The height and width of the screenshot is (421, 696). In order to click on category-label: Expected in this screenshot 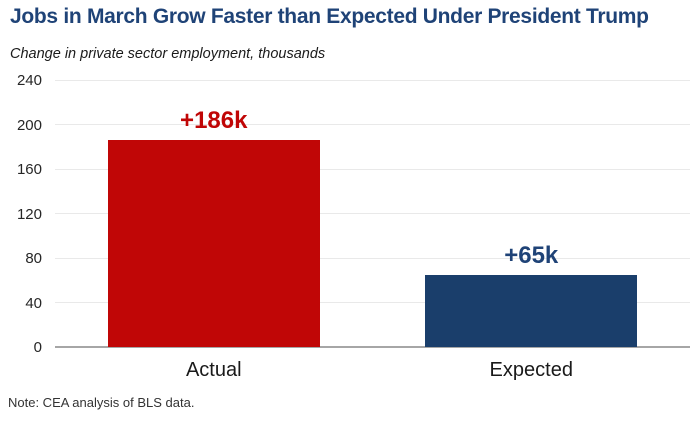, I will do `click(531, 370)`.